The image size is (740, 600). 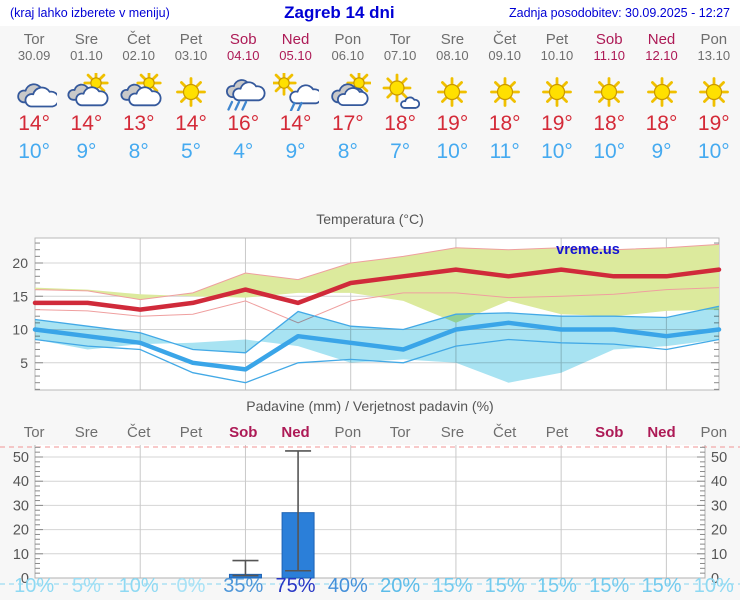 What do you see at coordinates (25, 579) in the screenshot?
I see `precip-axis-label-left: 0` at bounding box center [25, 579].